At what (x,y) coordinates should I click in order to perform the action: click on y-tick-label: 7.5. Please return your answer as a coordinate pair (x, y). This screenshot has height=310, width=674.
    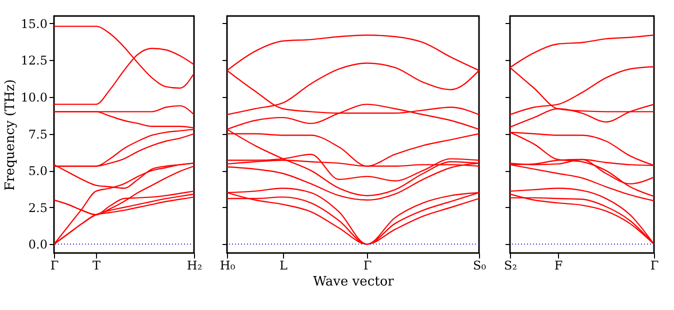
    Looking at the image, I should click on (38, 134).